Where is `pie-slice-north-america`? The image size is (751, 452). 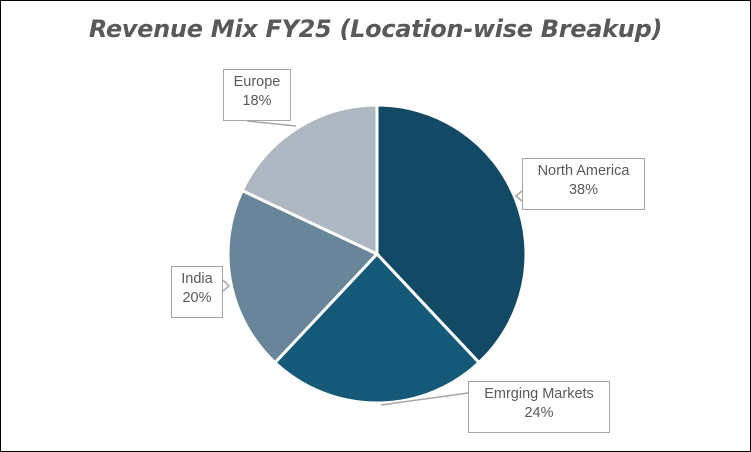 pie-slice-north-america is located at coordinates (451, 234).